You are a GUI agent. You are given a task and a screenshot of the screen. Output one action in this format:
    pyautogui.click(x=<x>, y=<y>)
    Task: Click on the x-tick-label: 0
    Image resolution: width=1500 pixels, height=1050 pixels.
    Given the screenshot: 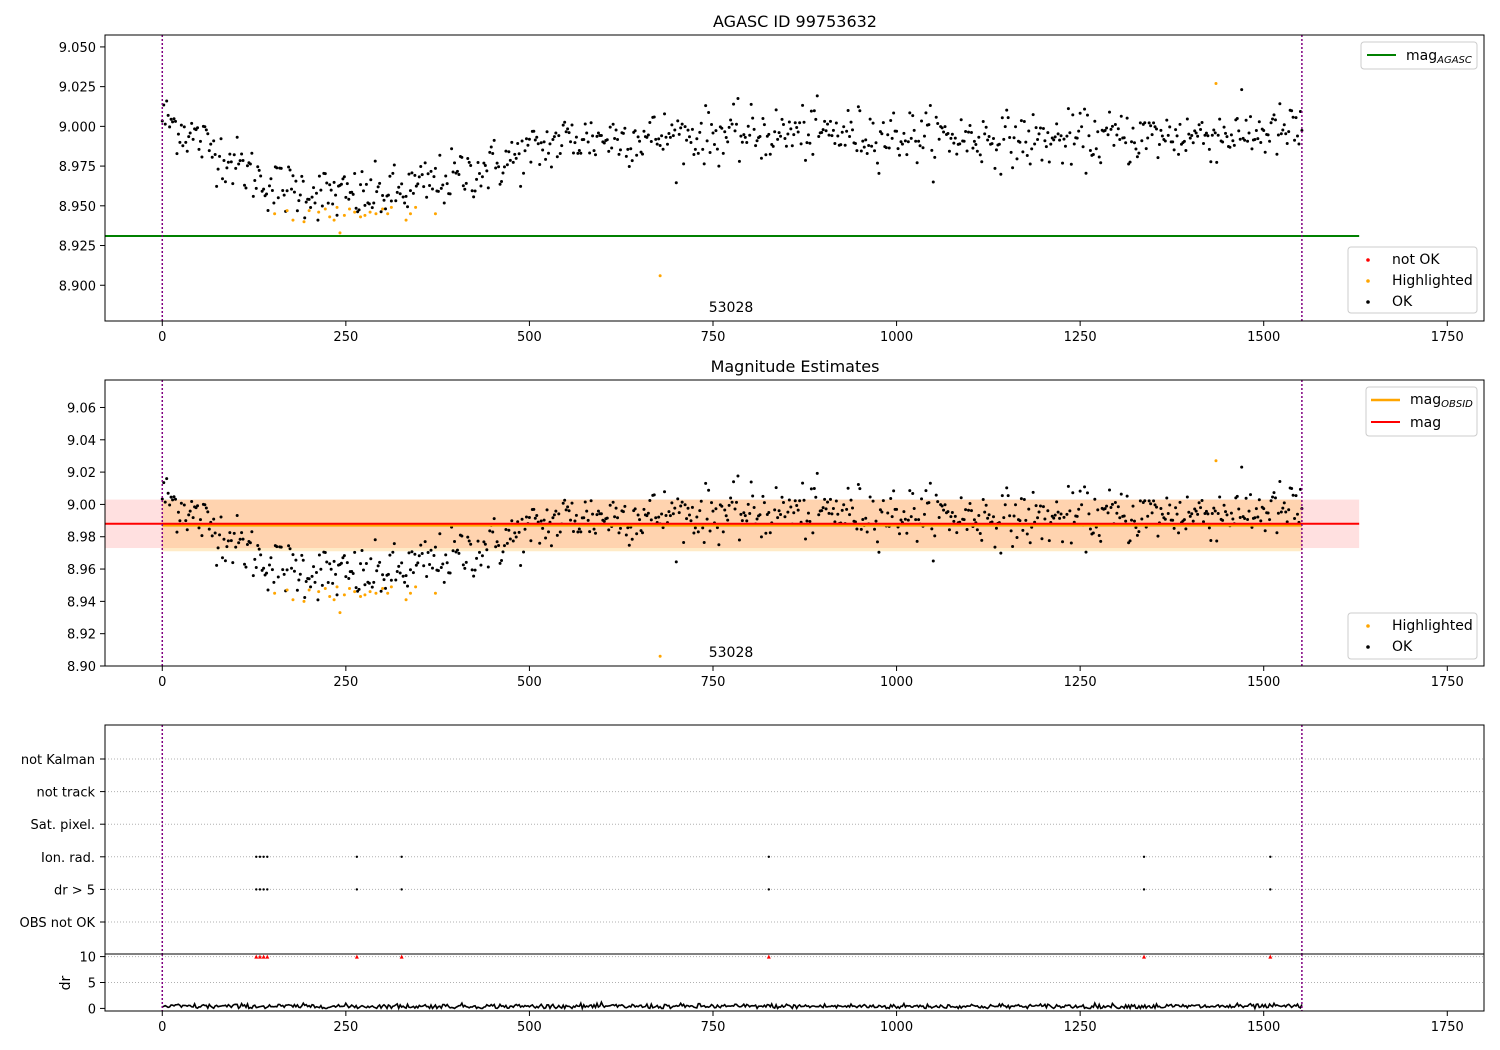 What is the action you would take?
    pyautogui.click(x=162, y=682)
    